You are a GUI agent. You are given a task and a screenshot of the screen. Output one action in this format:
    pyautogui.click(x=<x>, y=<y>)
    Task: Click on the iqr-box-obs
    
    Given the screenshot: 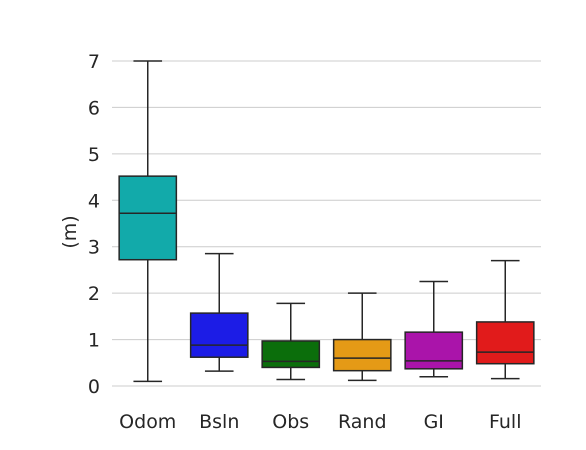 What is the action you would take?
    pyautogui.click(x=291, y=354)
    